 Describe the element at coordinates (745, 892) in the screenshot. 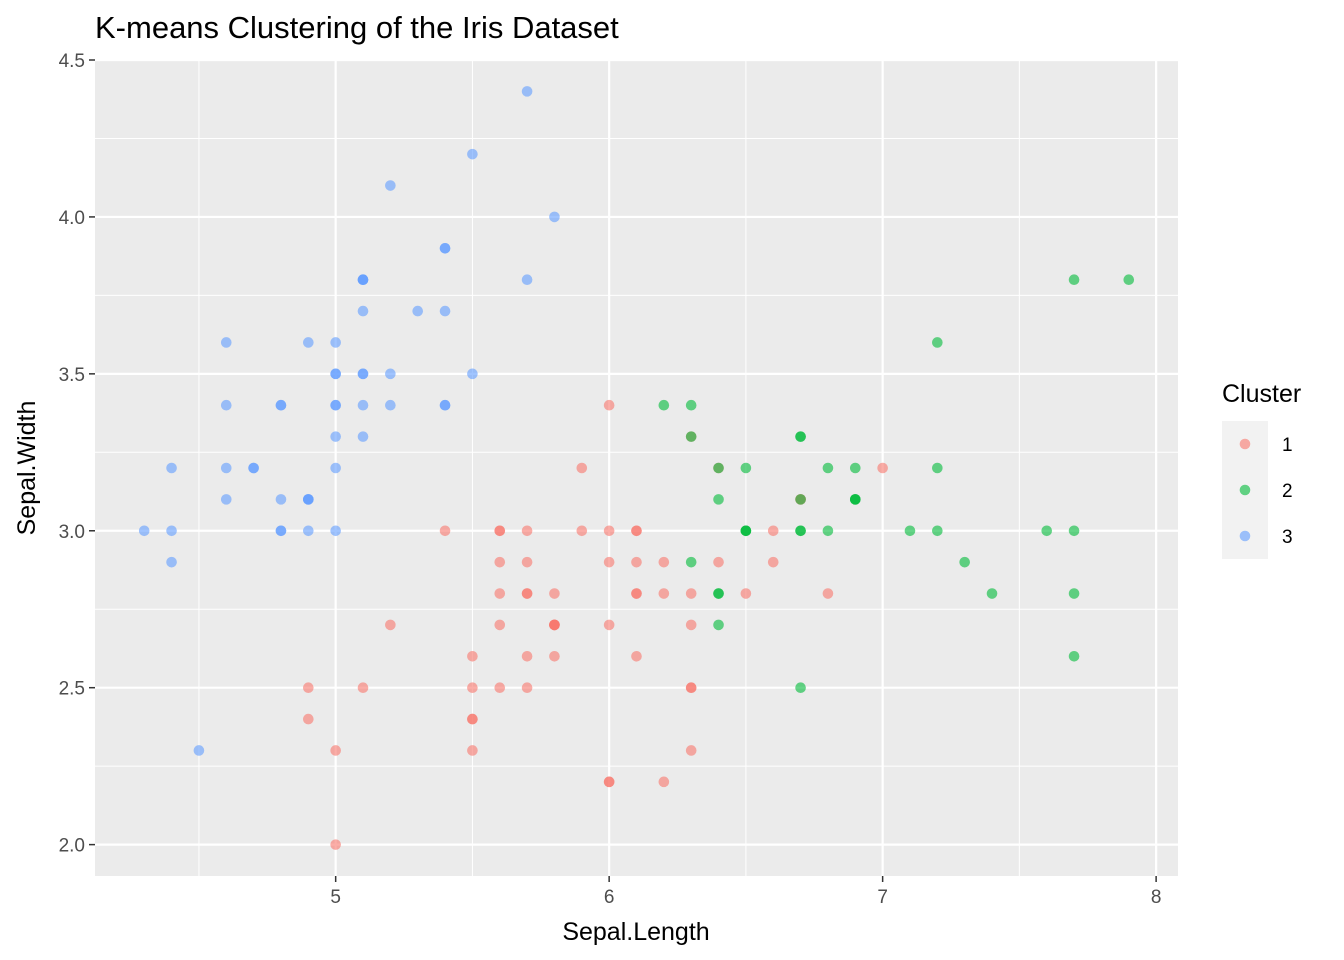

I see `x-axis: 5 6 7 8` at that location.